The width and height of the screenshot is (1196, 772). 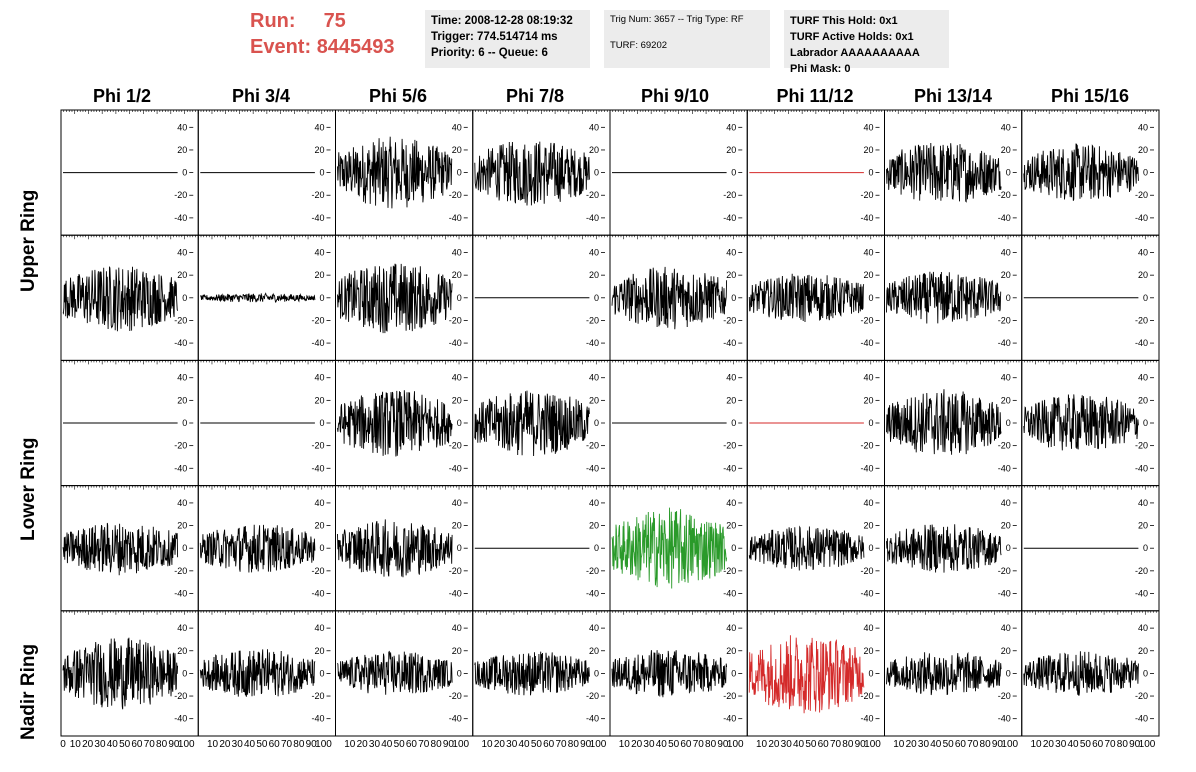 I want to click on trig-num-text: Trig Num: 3657 -- Trig Type: RF, so click(x=677, y=19).